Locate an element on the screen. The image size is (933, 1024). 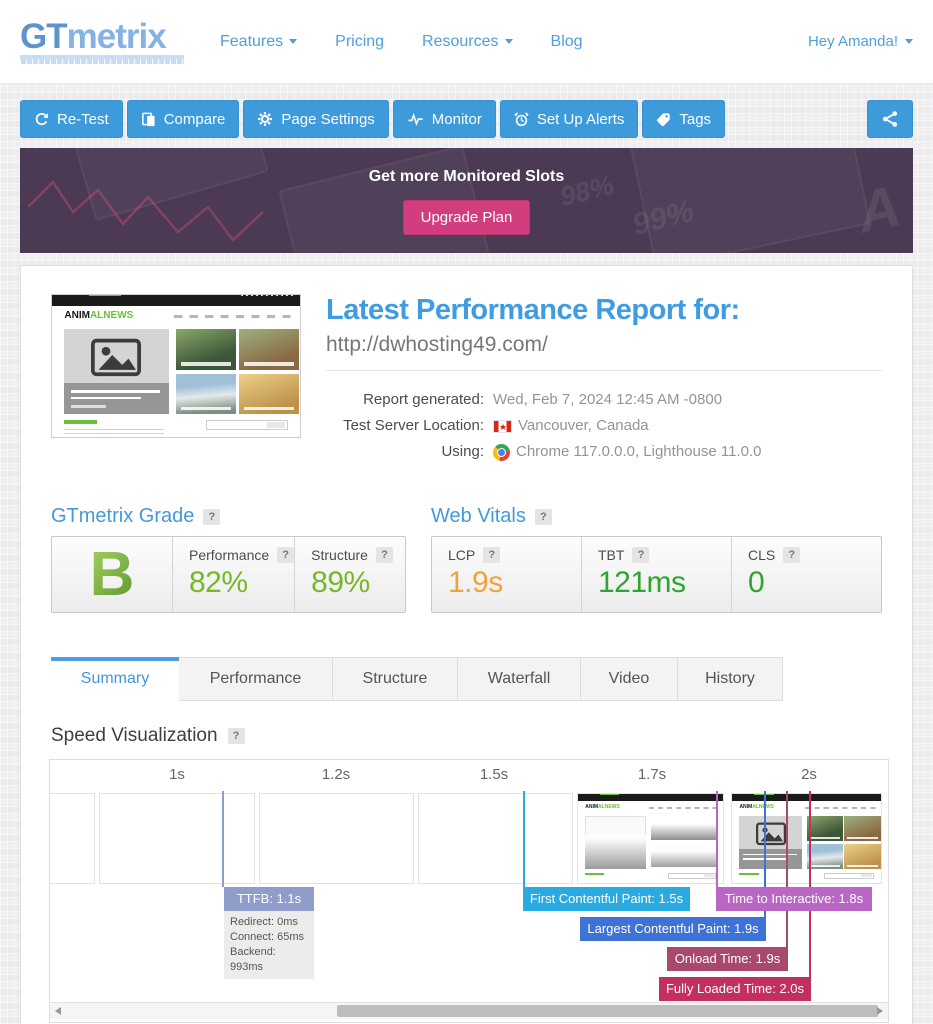
ttfb-backend: Backend: 993ms is located at coordinates (253, 960).